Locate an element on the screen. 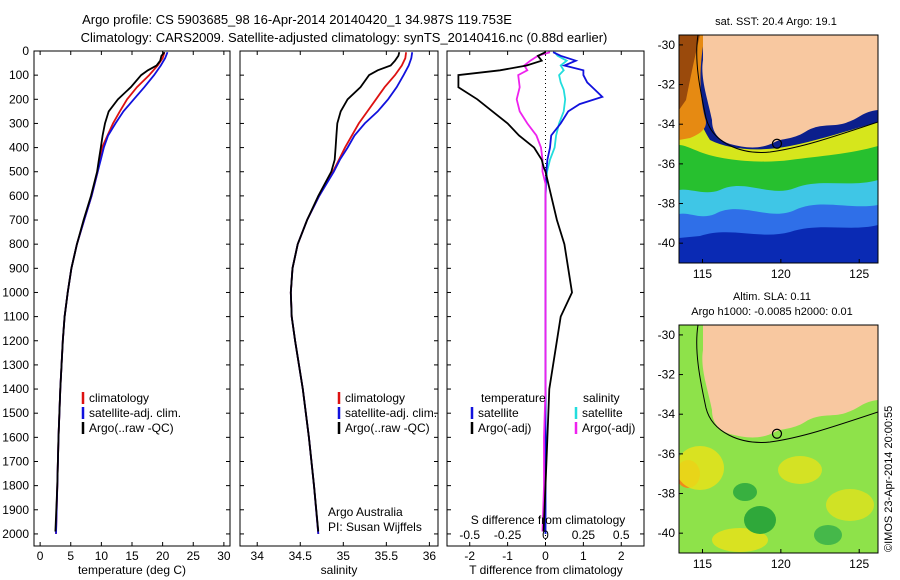 The image size is (900, 580). depth-tick-label: 600 is located at coordinates (19, 196).